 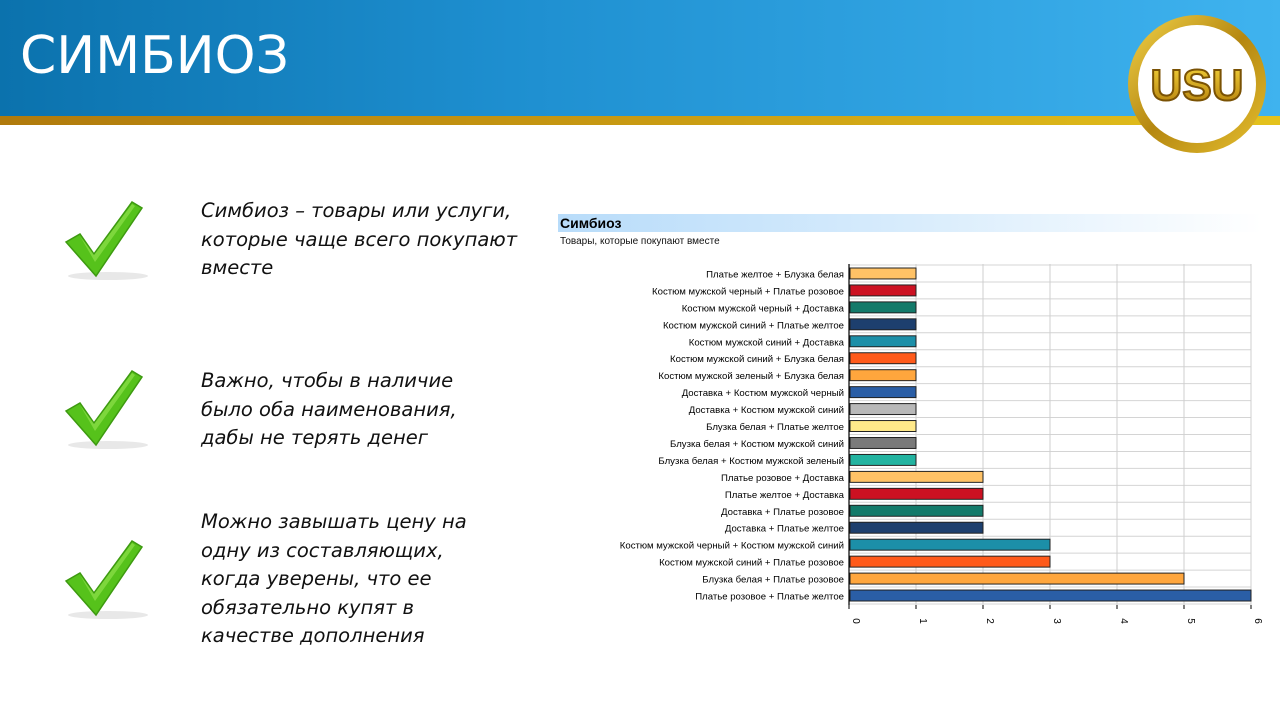 What do you see at coordinates (766, 410) in the screenshot?
I see `category-label: Доставка + Костюм мужской синий` at bounding box center [766, 410].